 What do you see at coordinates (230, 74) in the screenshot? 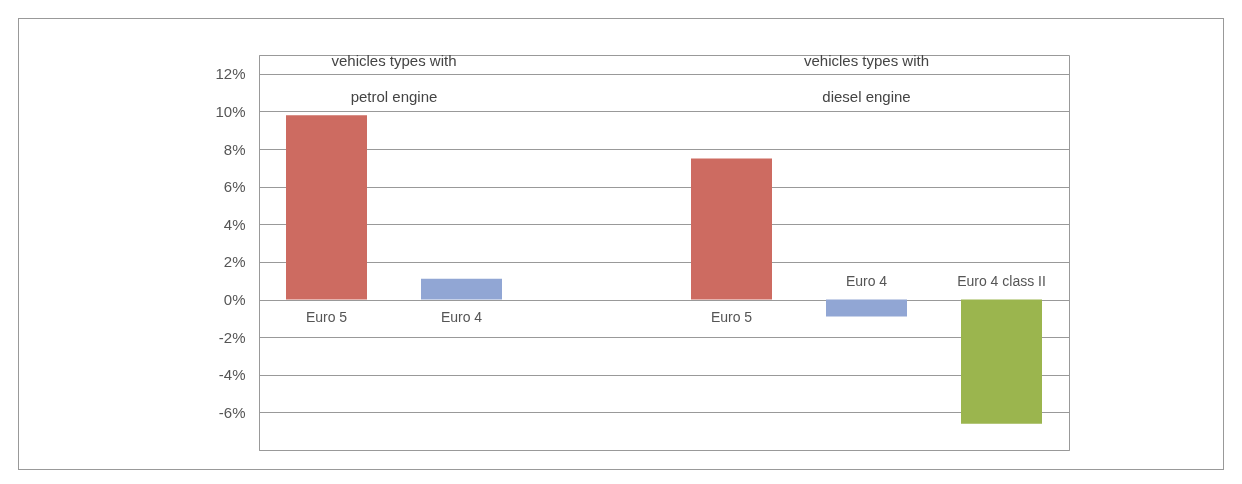
I see `y-tick-label: 12%` at bounding box center [230, 74].